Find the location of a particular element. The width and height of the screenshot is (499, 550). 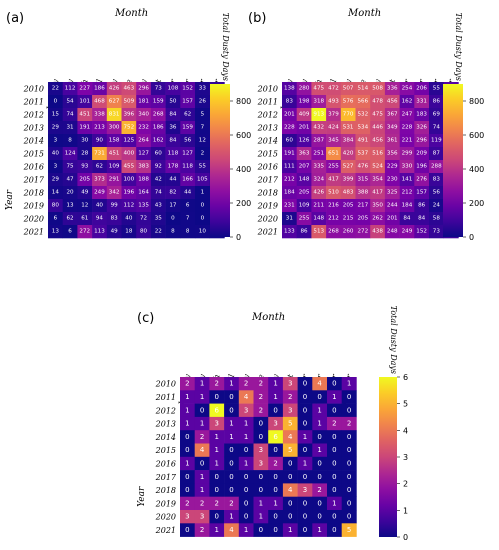

cell-value: 228 is located at coordinates (289, 128).